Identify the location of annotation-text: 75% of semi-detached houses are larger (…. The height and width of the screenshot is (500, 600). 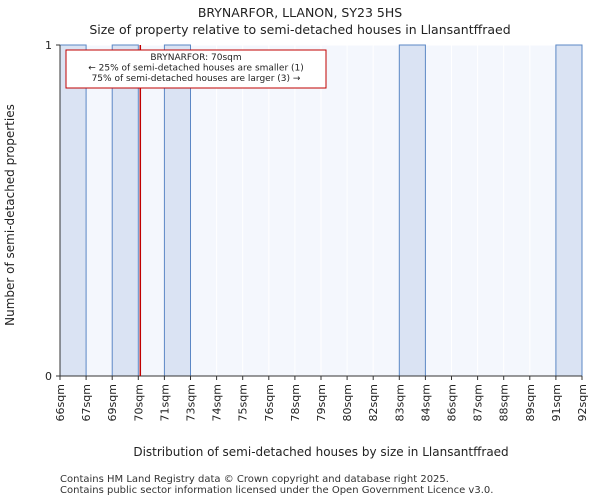
(196, 79).